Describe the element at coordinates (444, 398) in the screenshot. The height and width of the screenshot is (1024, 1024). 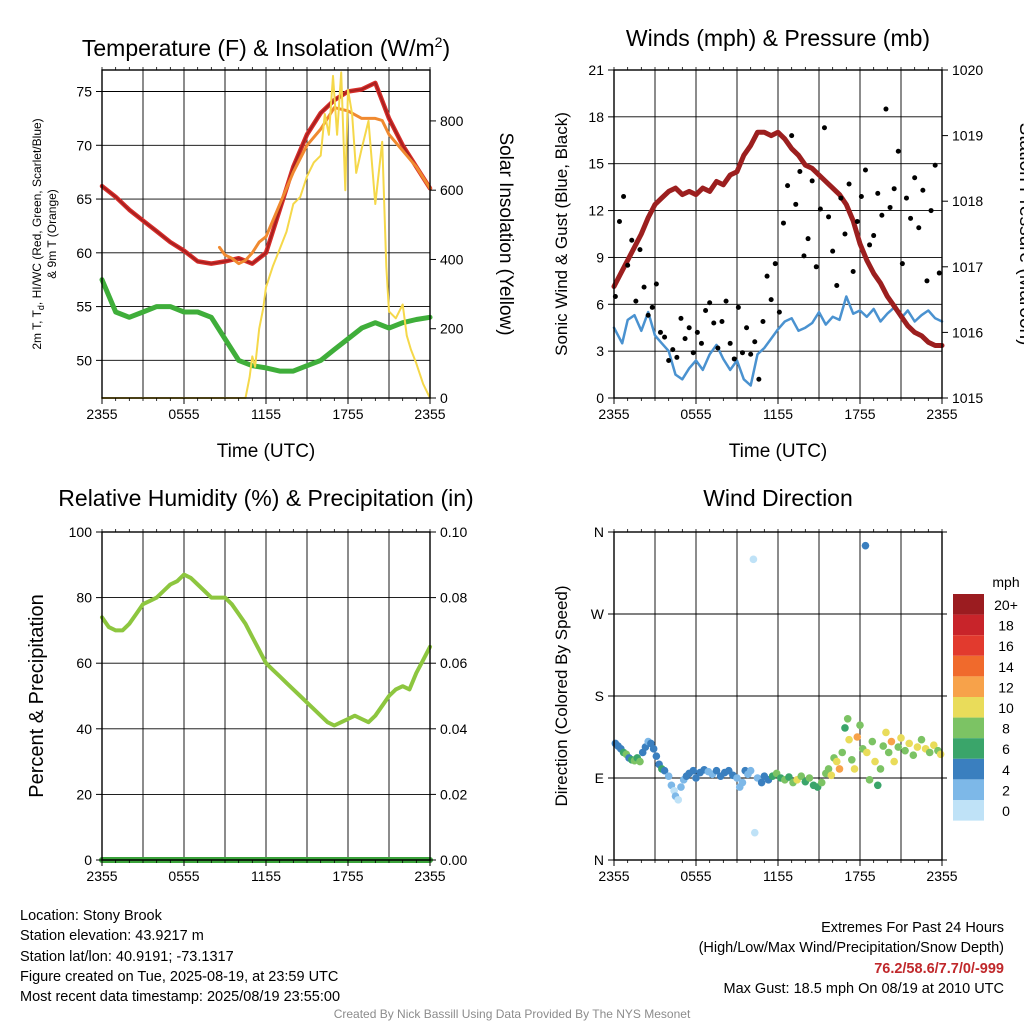
I see `y-right-tick-label: 0` at that location.